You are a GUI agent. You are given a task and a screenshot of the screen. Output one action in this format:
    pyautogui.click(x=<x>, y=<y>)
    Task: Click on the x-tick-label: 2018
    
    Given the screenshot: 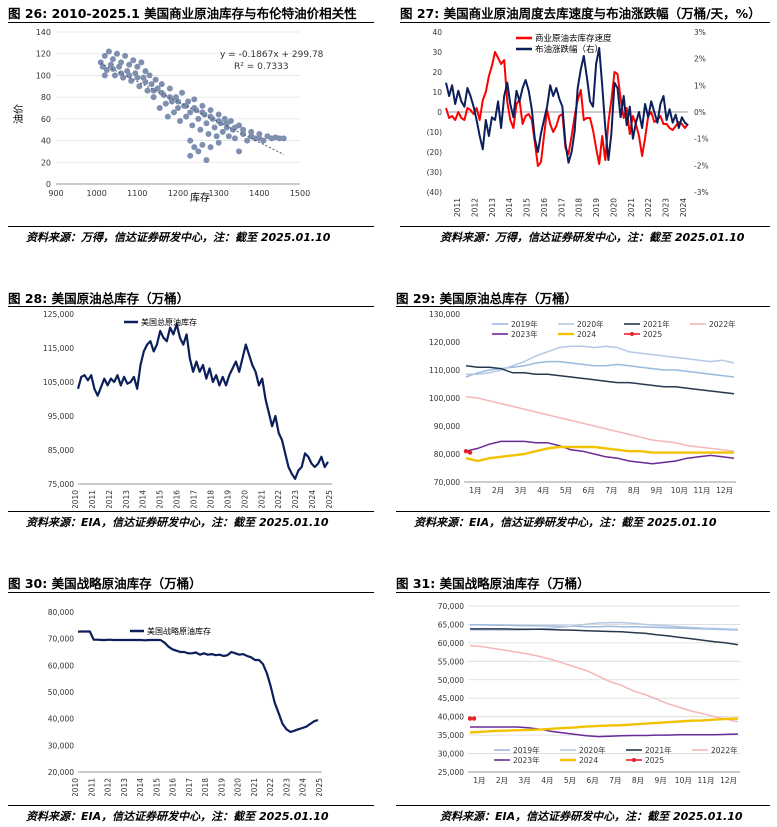 What is the action you would take?
    pyautogui.click(x=579, y=207)
    